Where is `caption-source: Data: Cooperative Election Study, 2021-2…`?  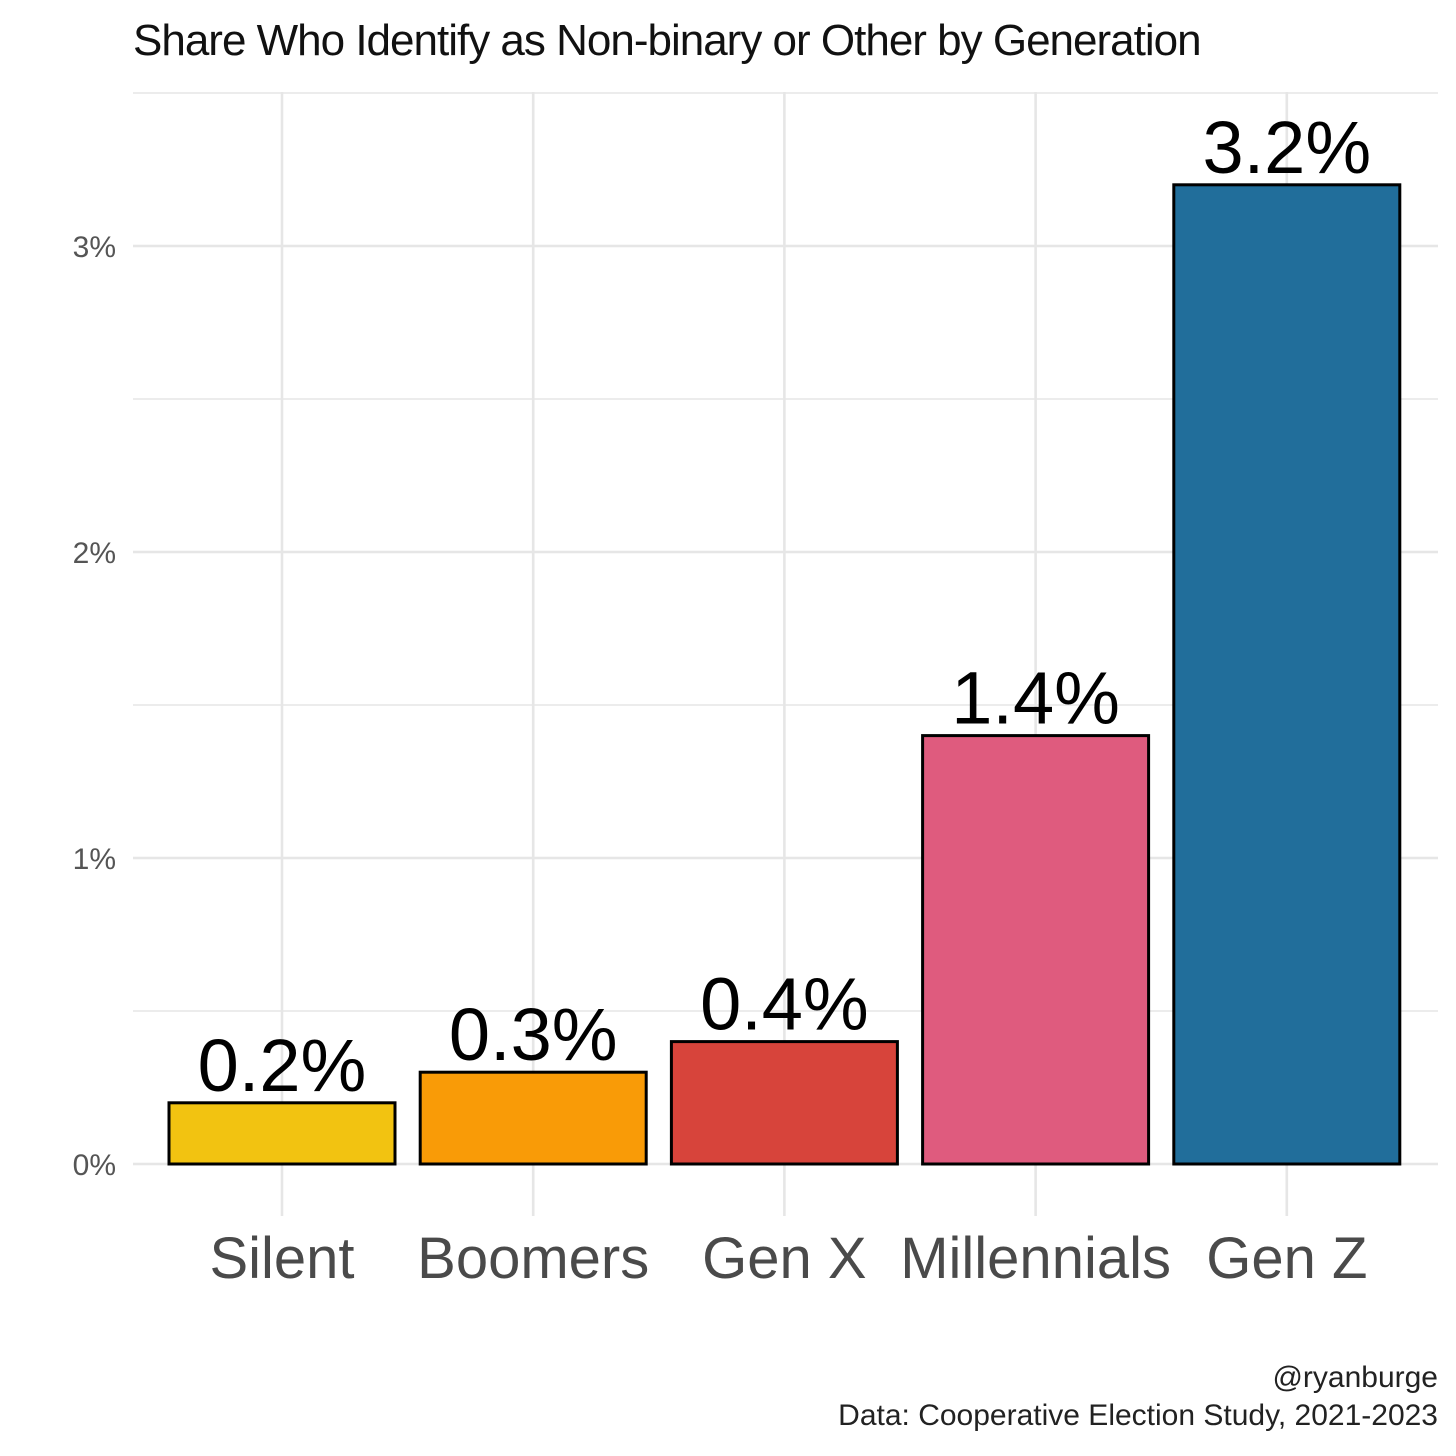 caption-source: Data: Cooperative Election Study, 2021-2… is located at coordinates (1138, 1415).